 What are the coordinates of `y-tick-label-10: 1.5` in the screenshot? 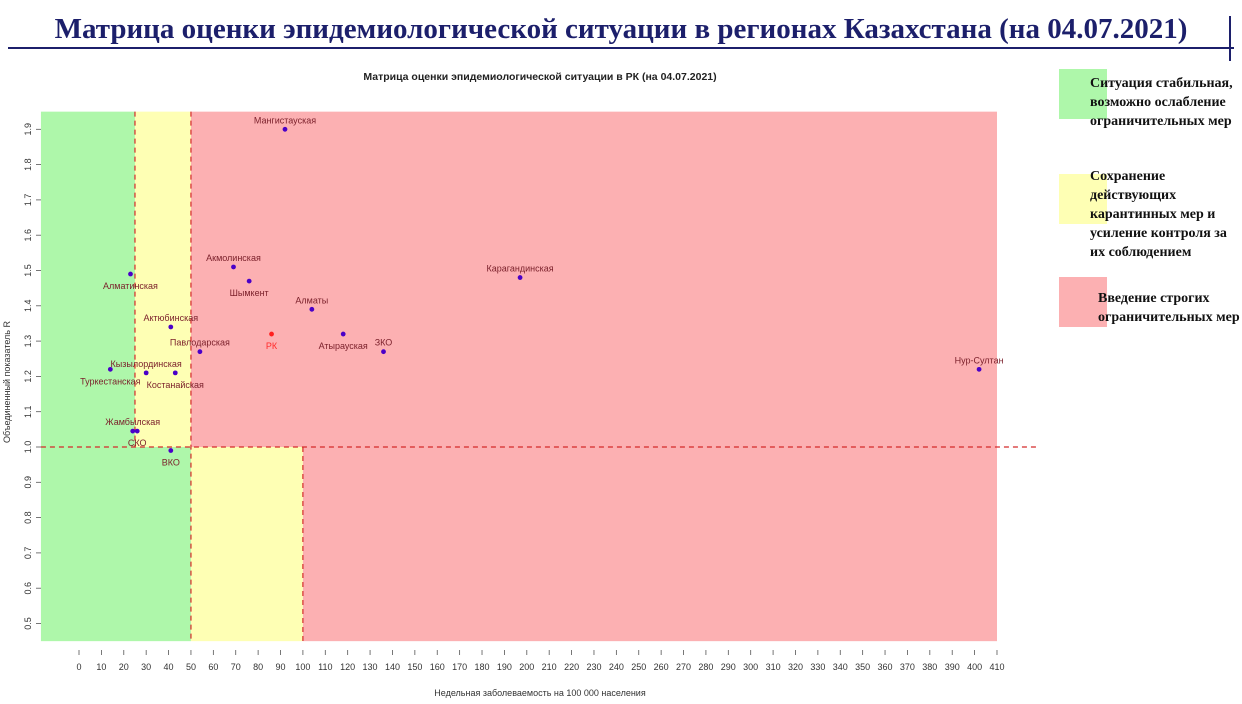 It's located at (28, 270).